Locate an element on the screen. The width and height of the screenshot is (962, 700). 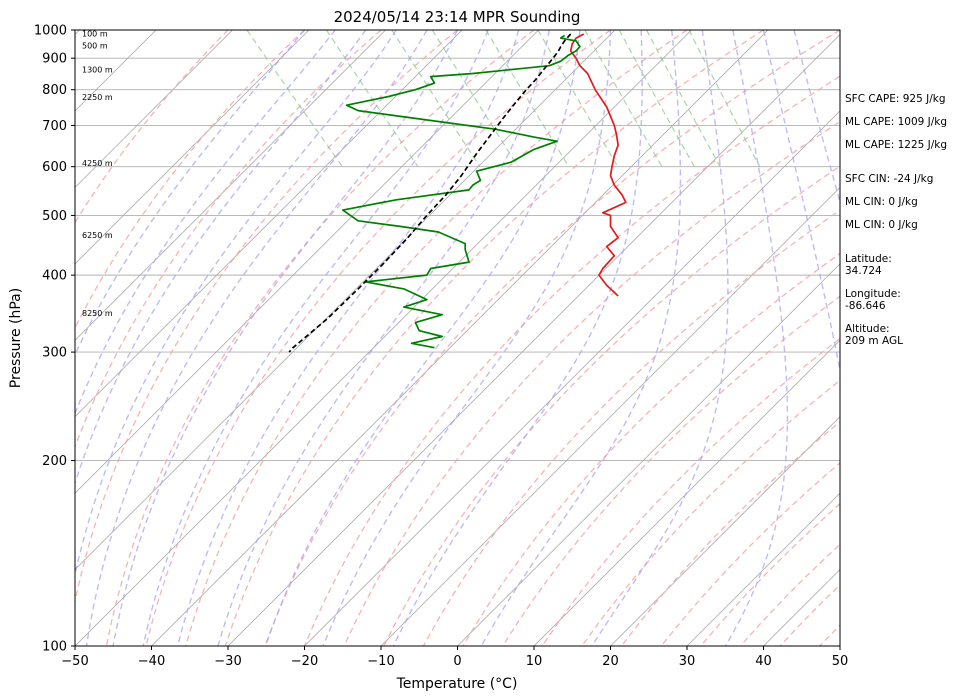
height-label: 1300 m is located at coordinates (97, 70).